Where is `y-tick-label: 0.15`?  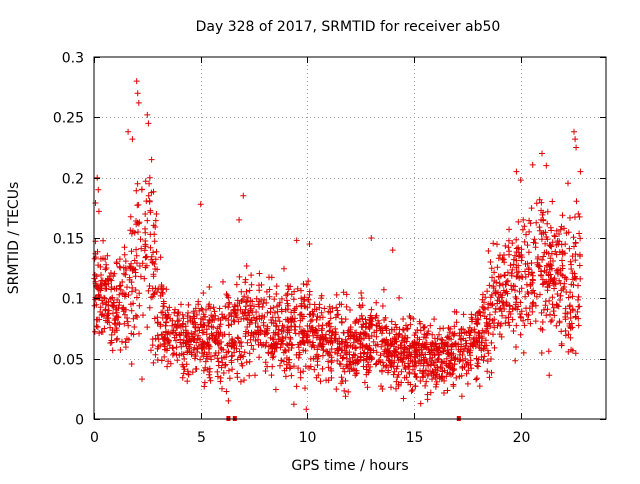
y-tick-label: 0.15 is located at coordinates (68, 240).